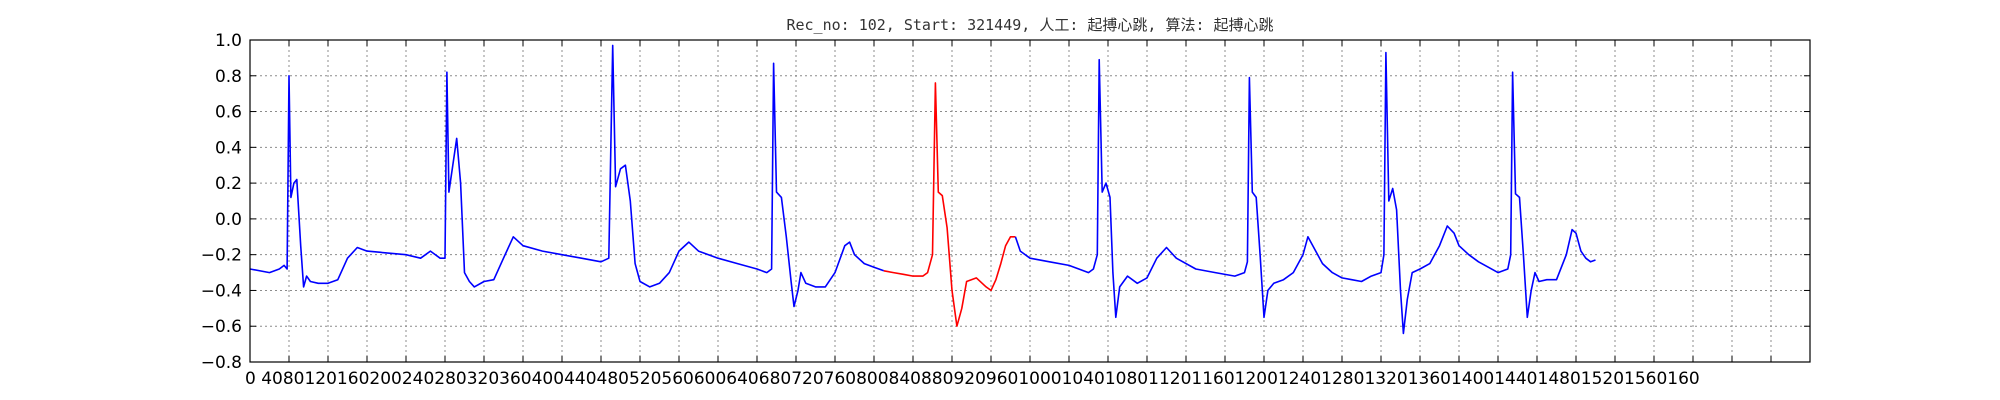  What do you see at coordinates (221, 327) in the screenshot?
I see `y-tick-label: −0.6` at bounding box center [221, 327].